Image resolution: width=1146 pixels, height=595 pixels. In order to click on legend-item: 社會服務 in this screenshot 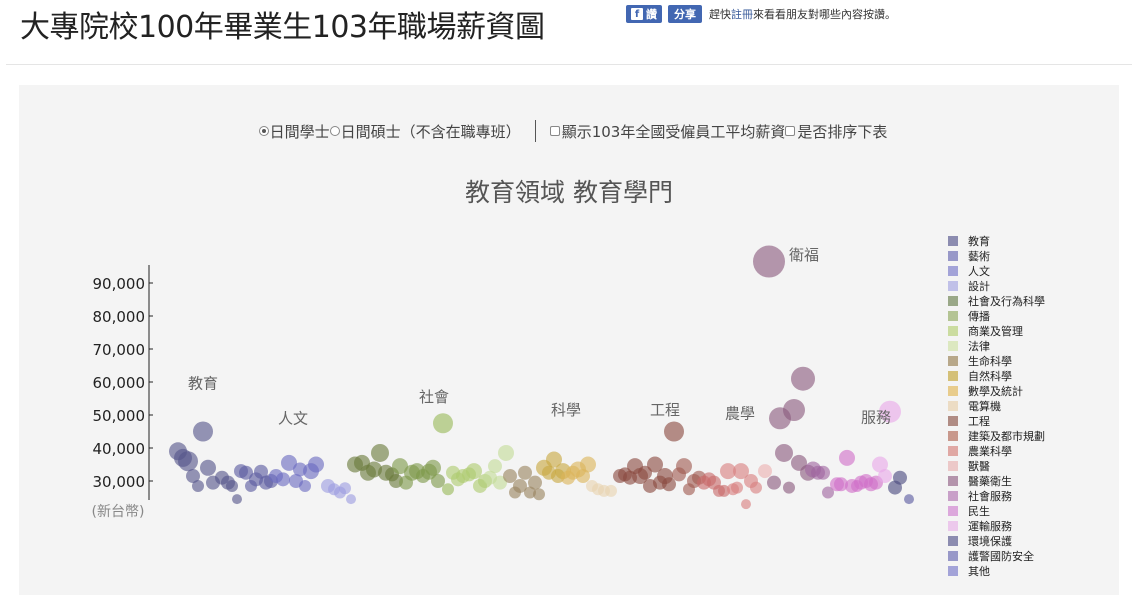, I will do `click(996, 495)`.